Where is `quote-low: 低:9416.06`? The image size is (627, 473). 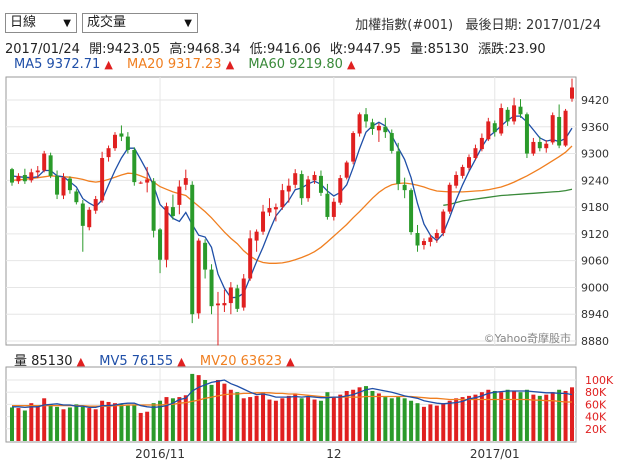 quote-low: 低:9416.06 is located at coordinates (285, 49).